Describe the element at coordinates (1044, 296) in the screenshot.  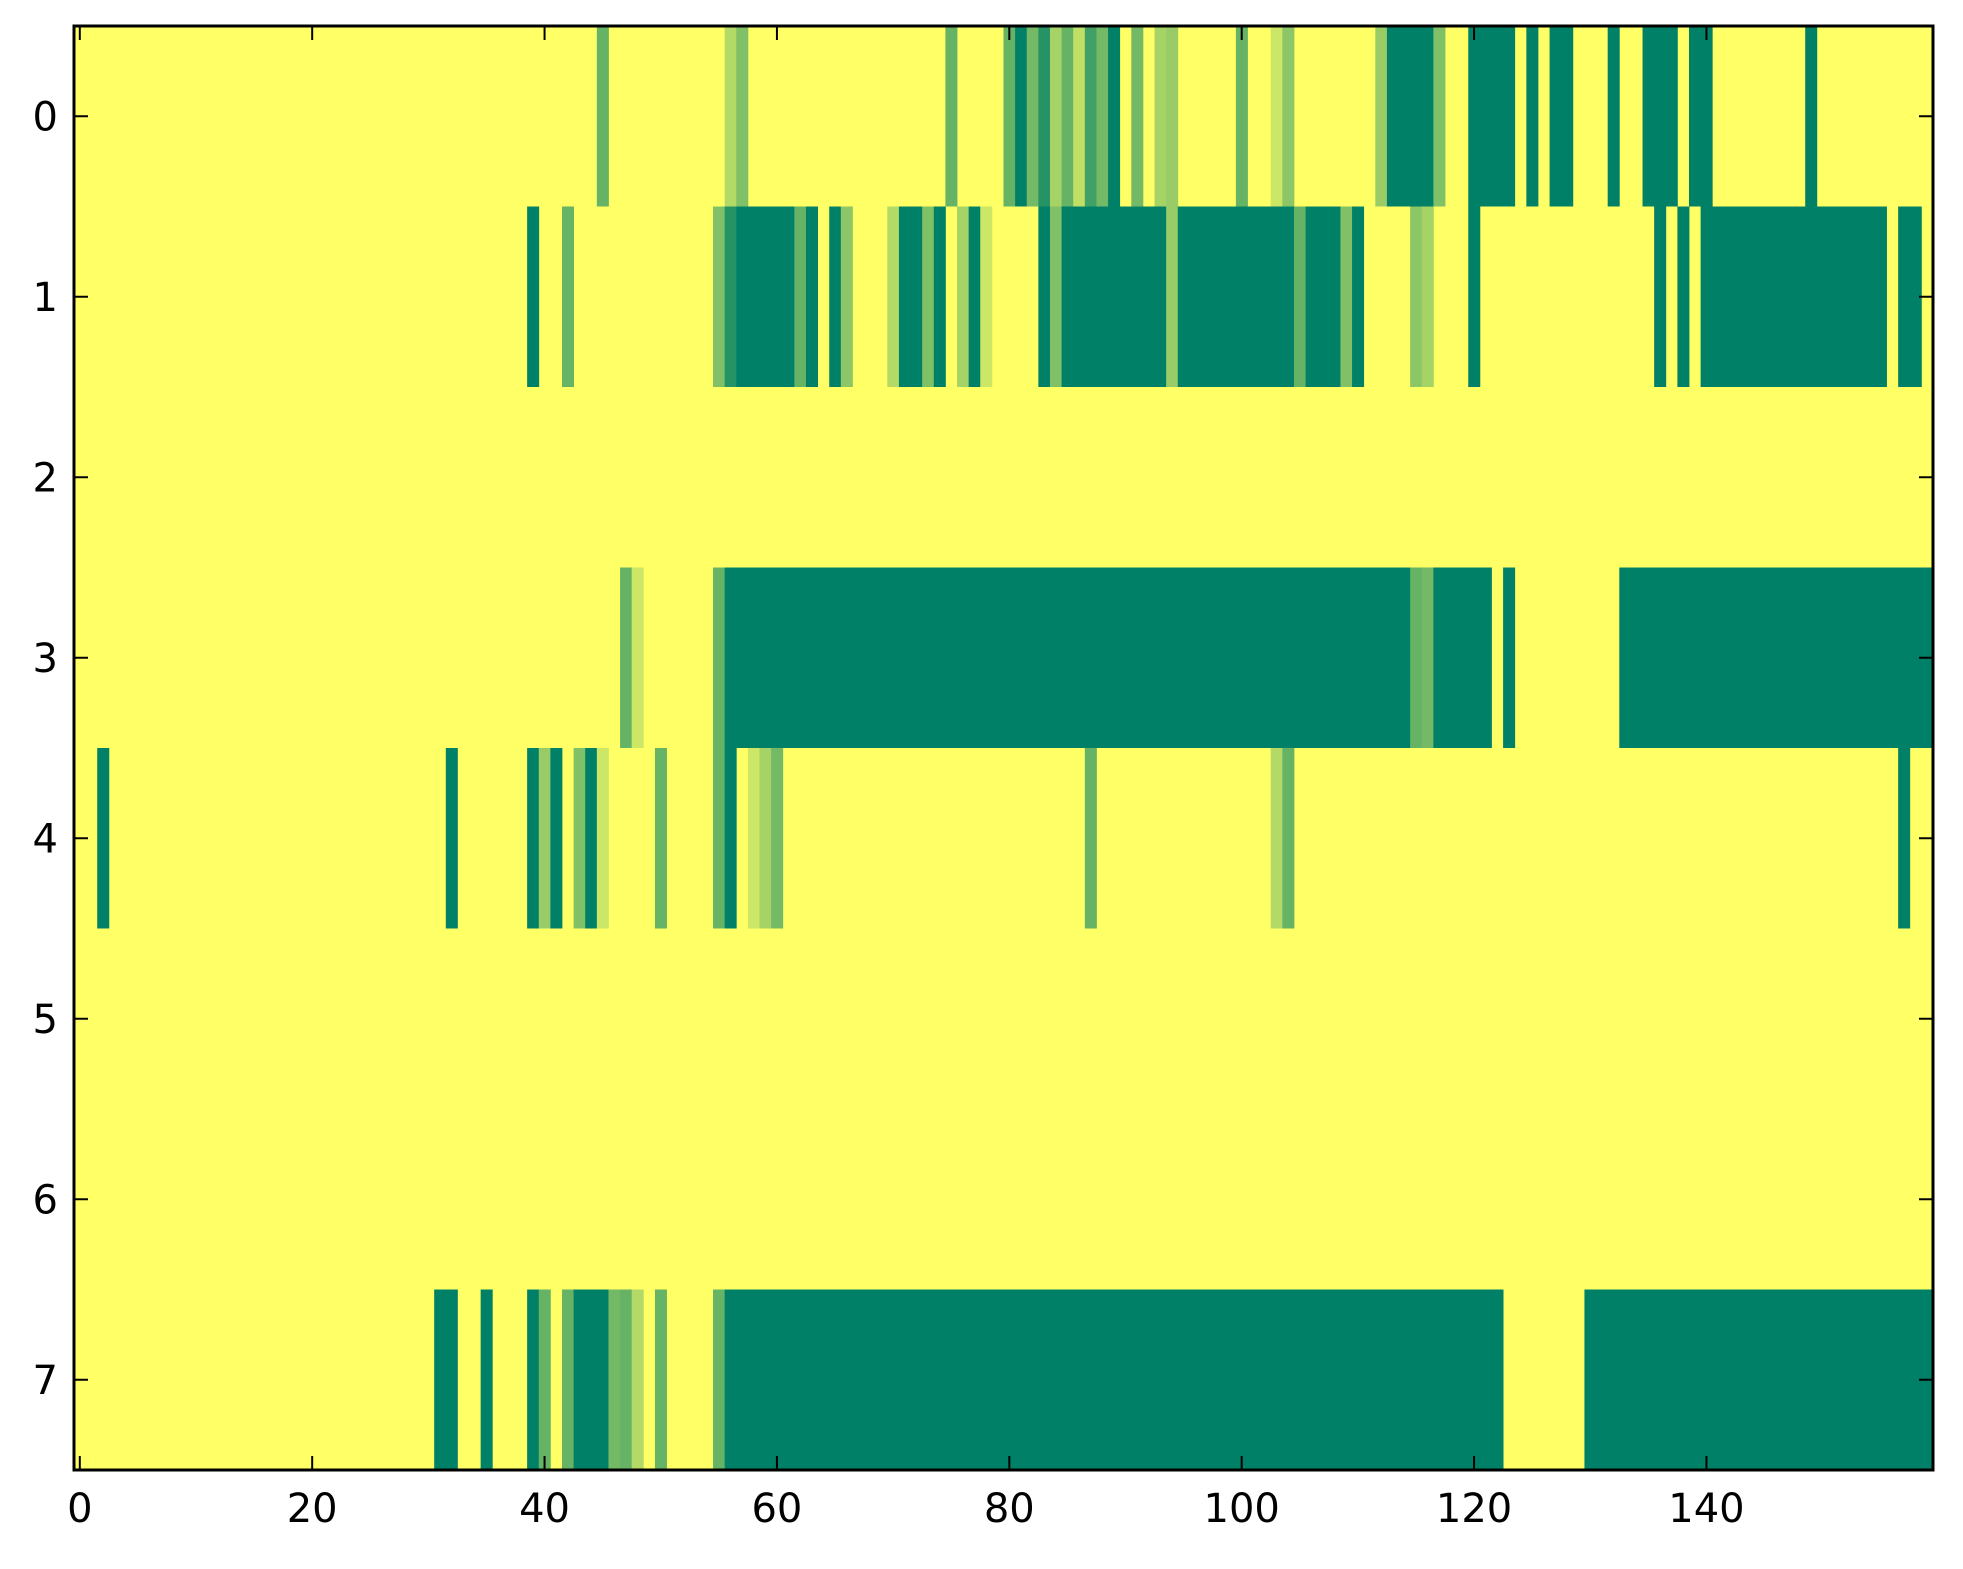
I see `heatmap-cell-r1-c83` at that location.